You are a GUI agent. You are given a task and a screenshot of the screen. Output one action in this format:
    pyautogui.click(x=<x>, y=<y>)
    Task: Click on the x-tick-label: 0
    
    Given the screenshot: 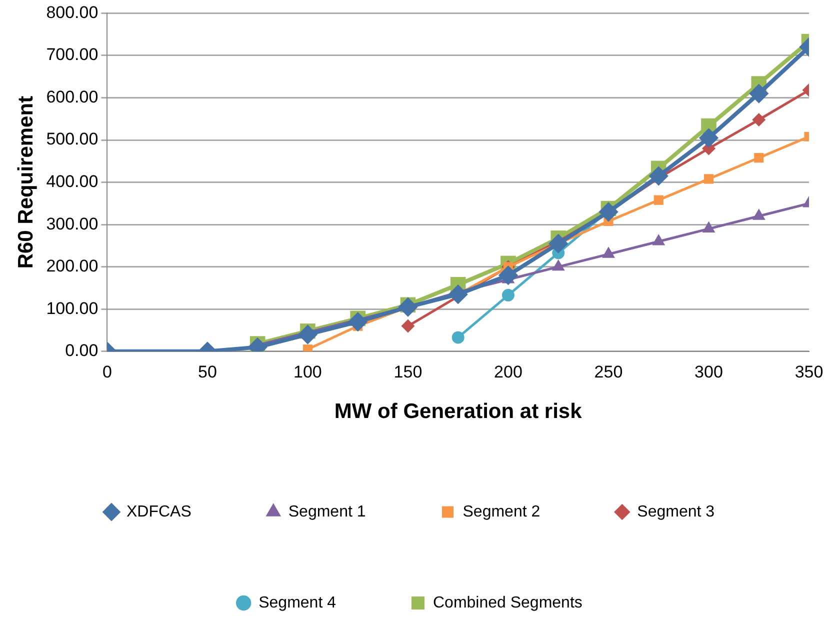 What is the action you would take?
    pyautogui.click(x=107, y=372)
    